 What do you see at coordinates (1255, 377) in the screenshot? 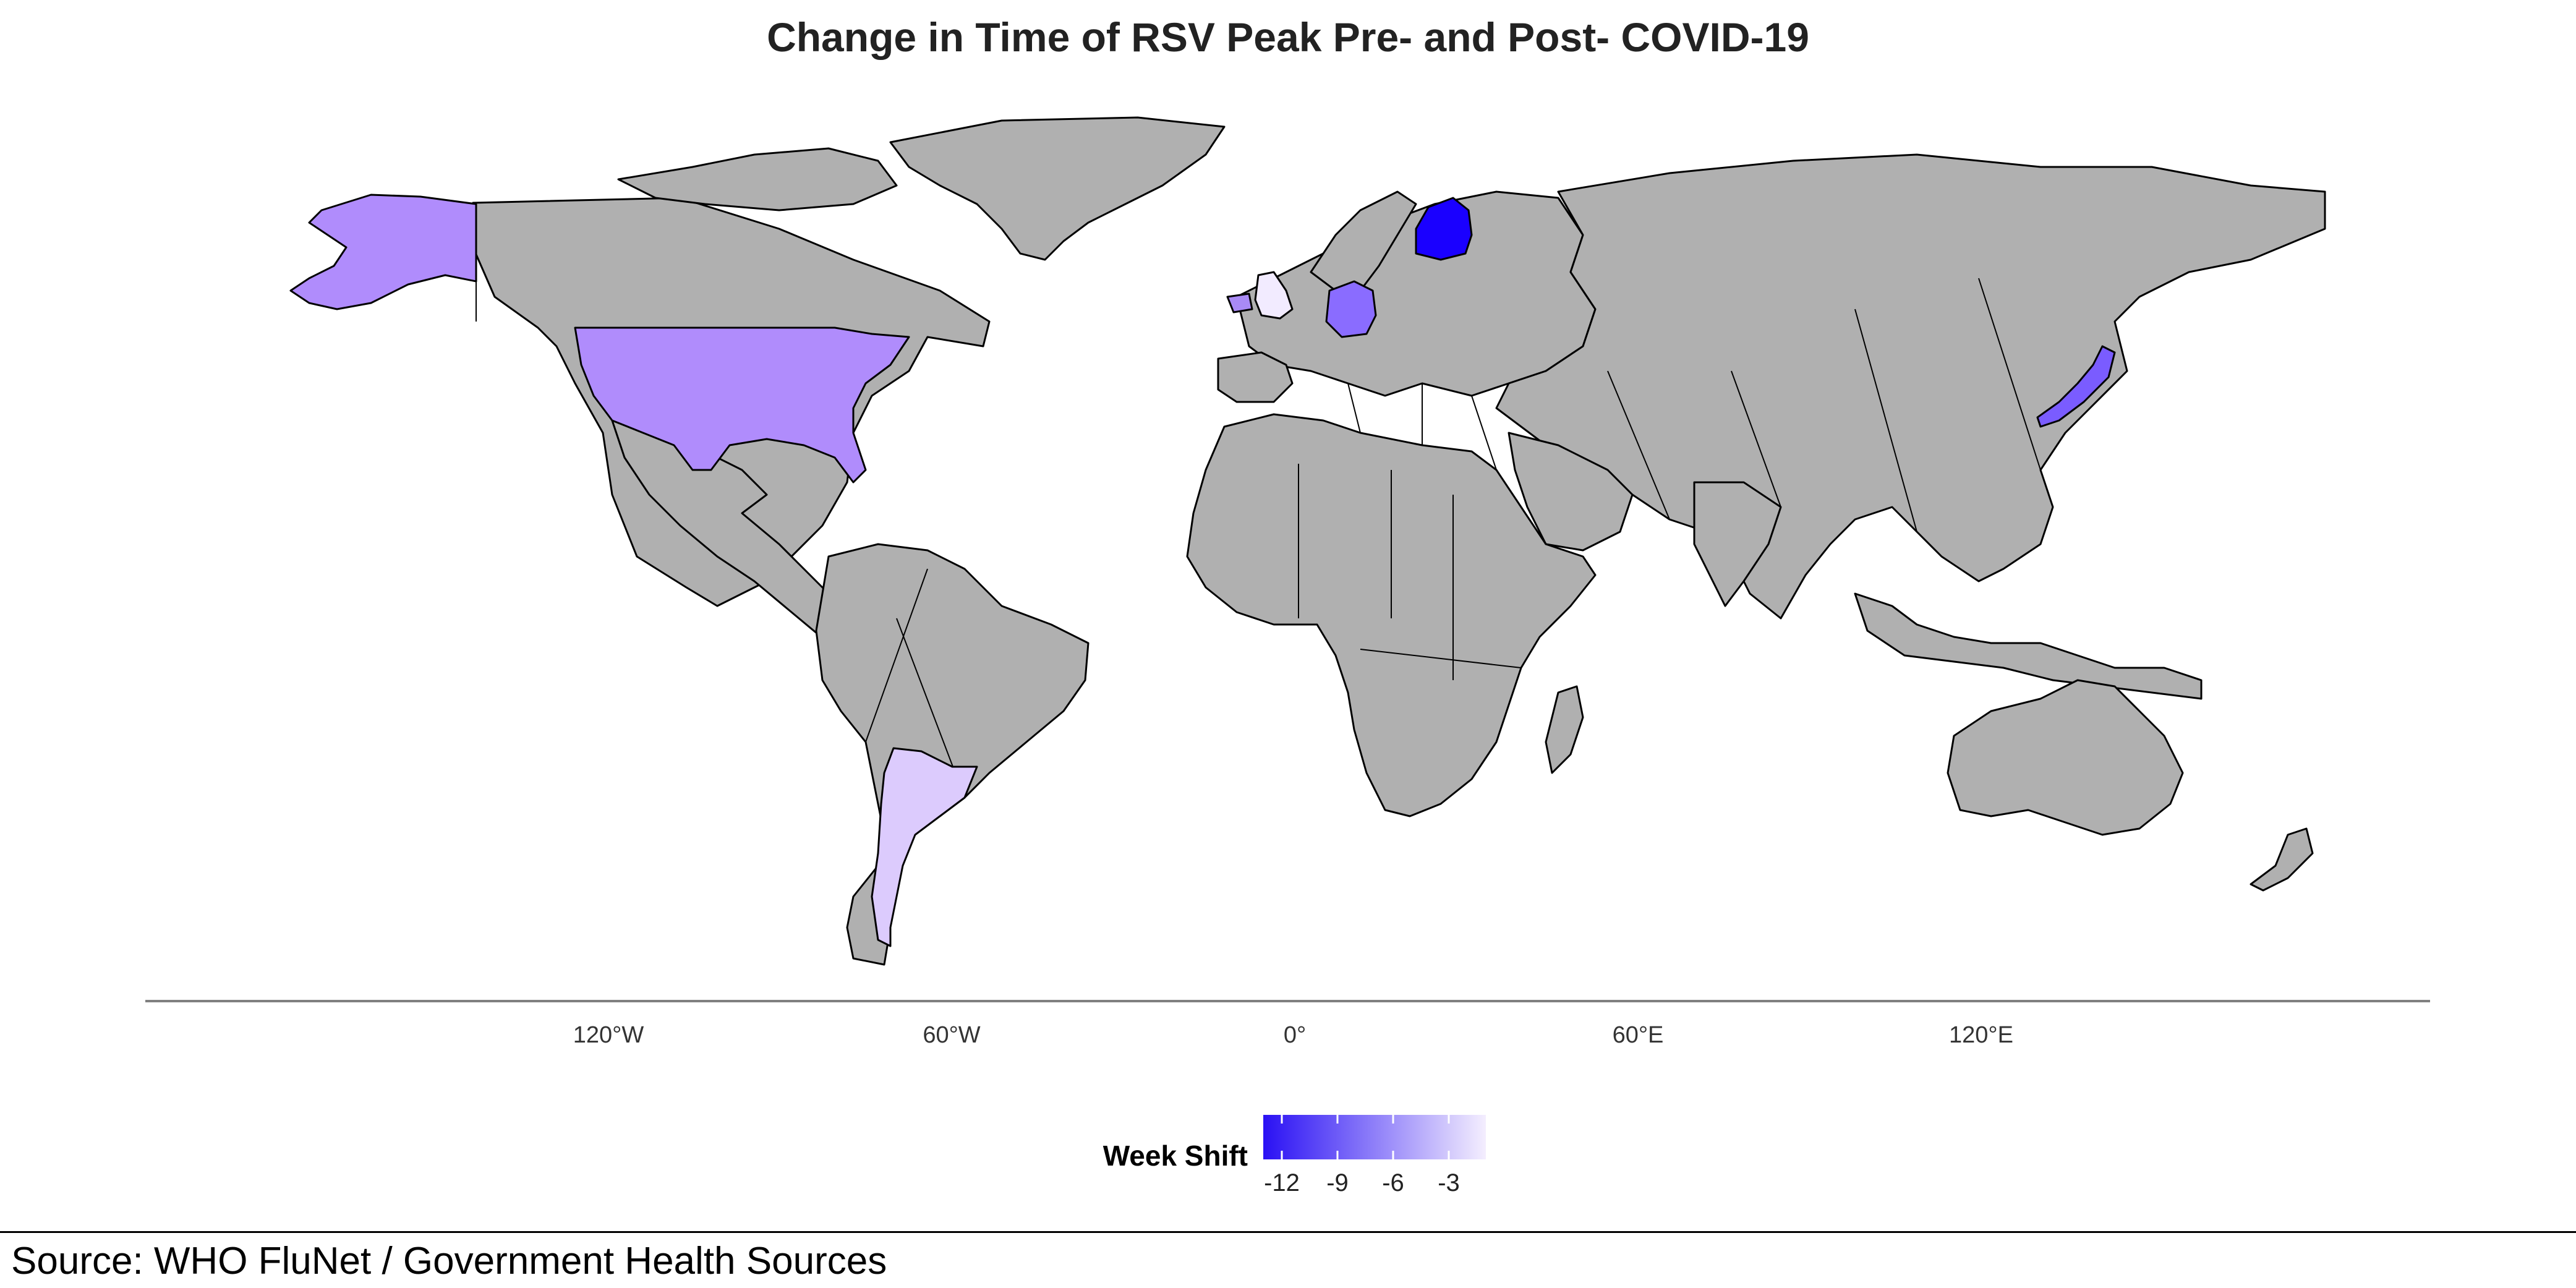
I see `land-iberia` at bounding box center [1255, 377].